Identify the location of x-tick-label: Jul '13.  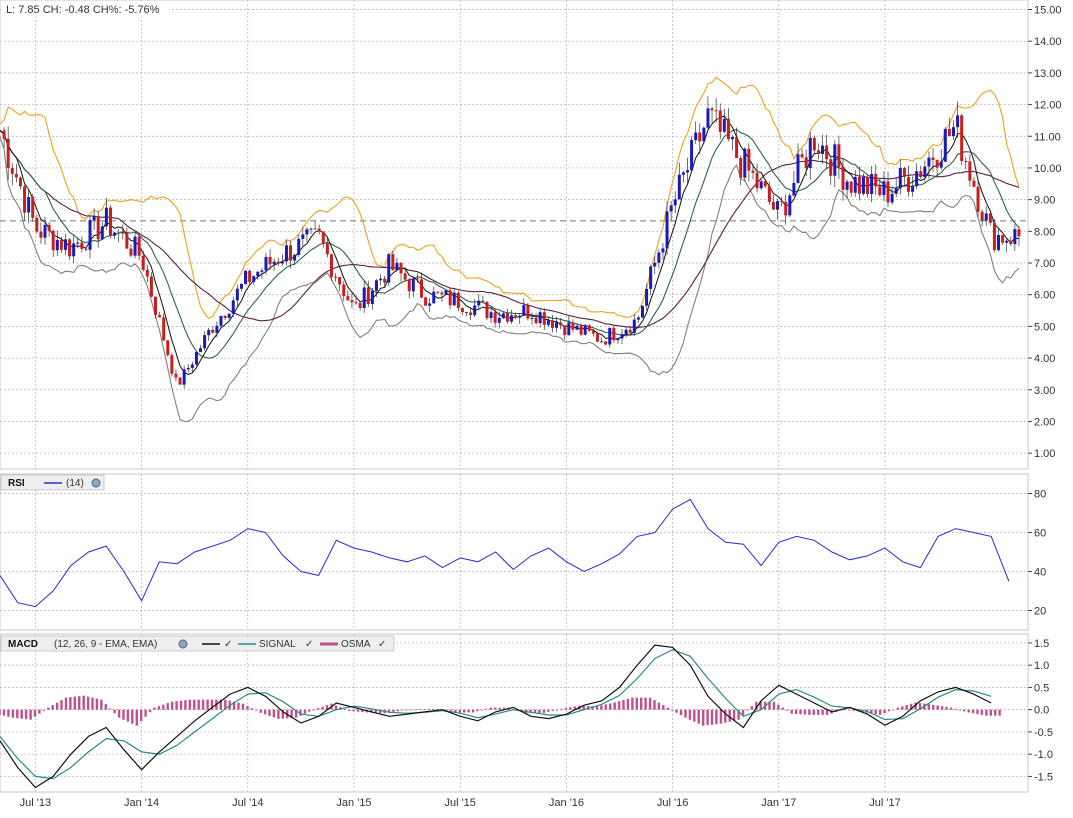
(35, 803).